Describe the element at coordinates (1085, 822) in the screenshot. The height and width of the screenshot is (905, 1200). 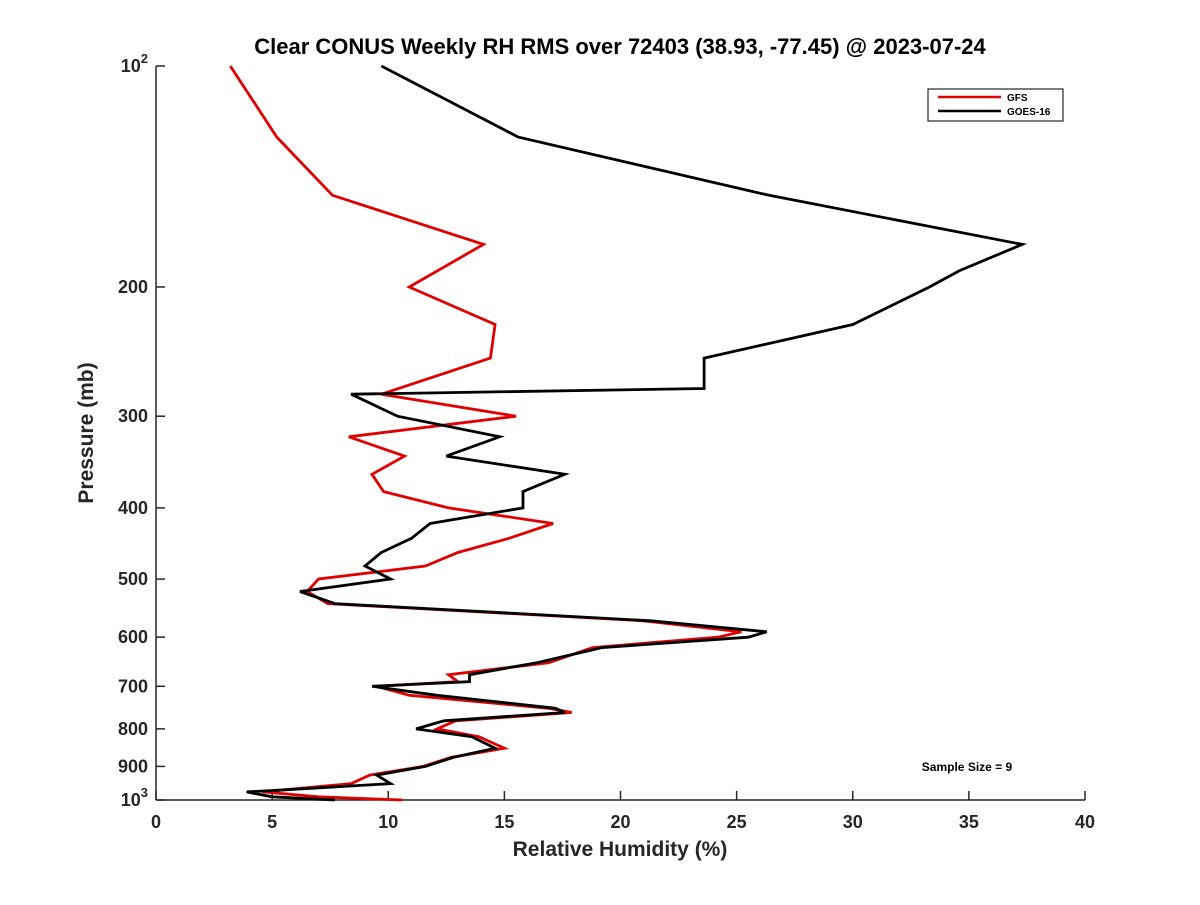
I see `x-tick-label: 40` at that location.